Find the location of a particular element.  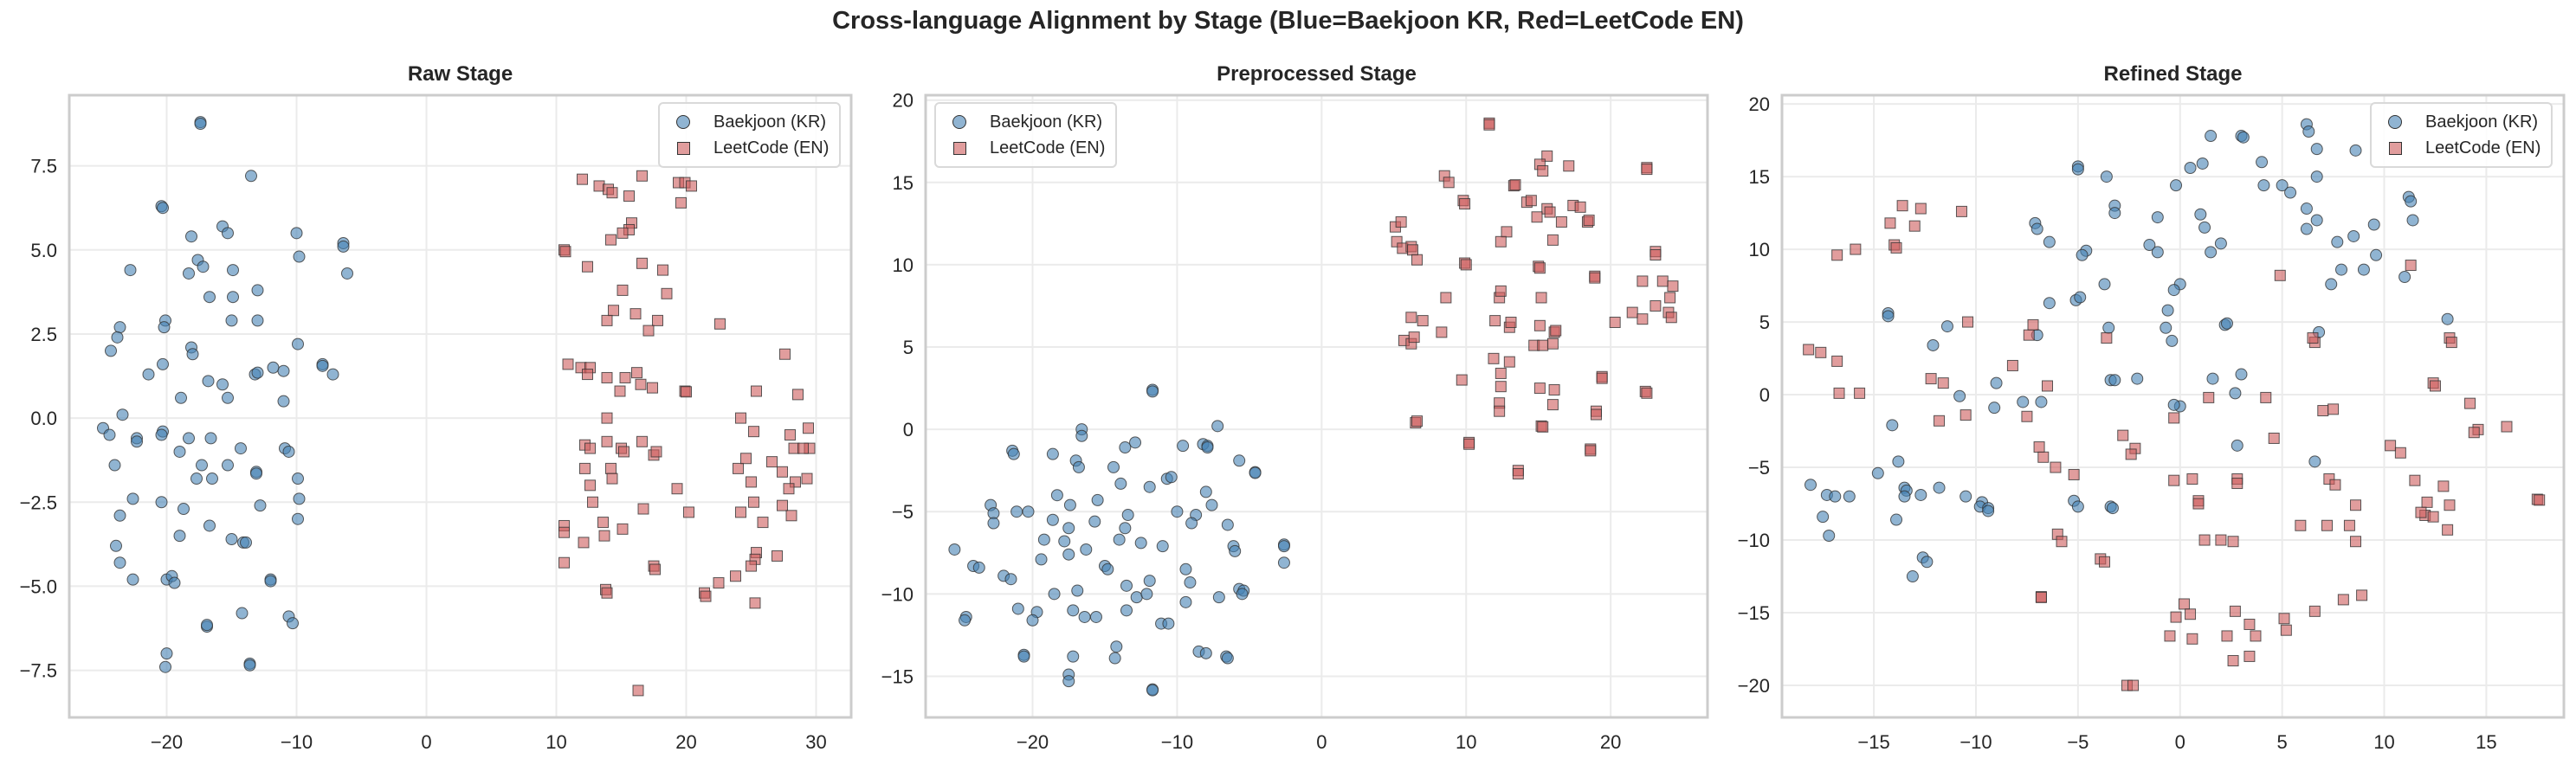

x-tick-label: 20 is located at coordinates (685, 742).